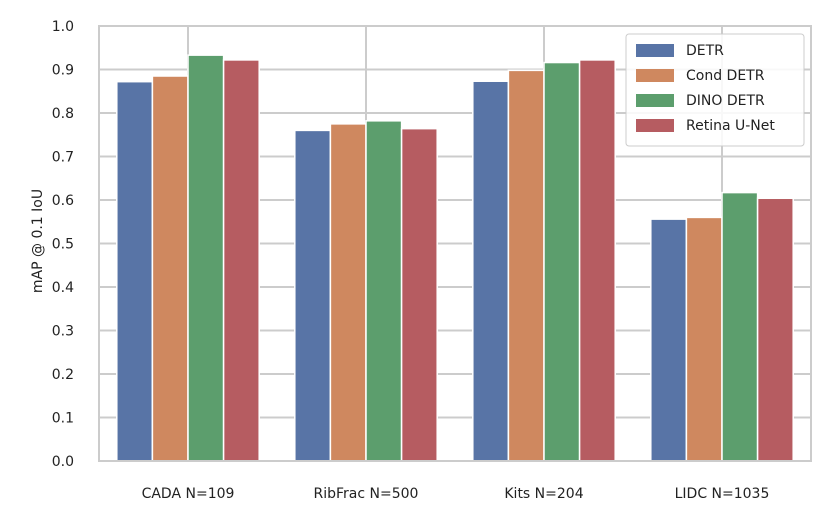 The height and width of the screenshot is (521, 832). Describe the element at coordinates (543, 494) in the screenshot. I see `x-tick-label: Kits N=204` at that location.